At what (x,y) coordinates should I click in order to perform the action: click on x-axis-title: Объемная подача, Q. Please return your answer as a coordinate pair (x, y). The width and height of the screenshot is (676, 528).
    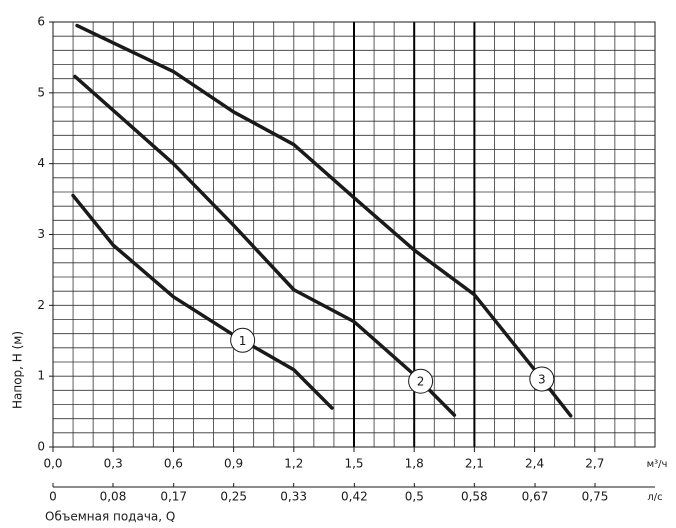
    Looking at the image, I should click on (110, 517).